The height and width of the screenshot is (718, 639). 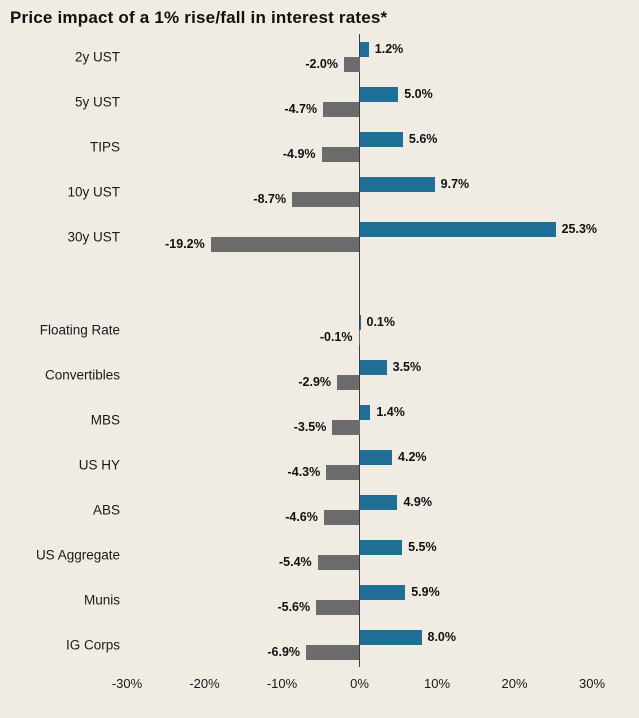 I want to click on negative-value-label: -4.3%, so click(x=304, y=471).